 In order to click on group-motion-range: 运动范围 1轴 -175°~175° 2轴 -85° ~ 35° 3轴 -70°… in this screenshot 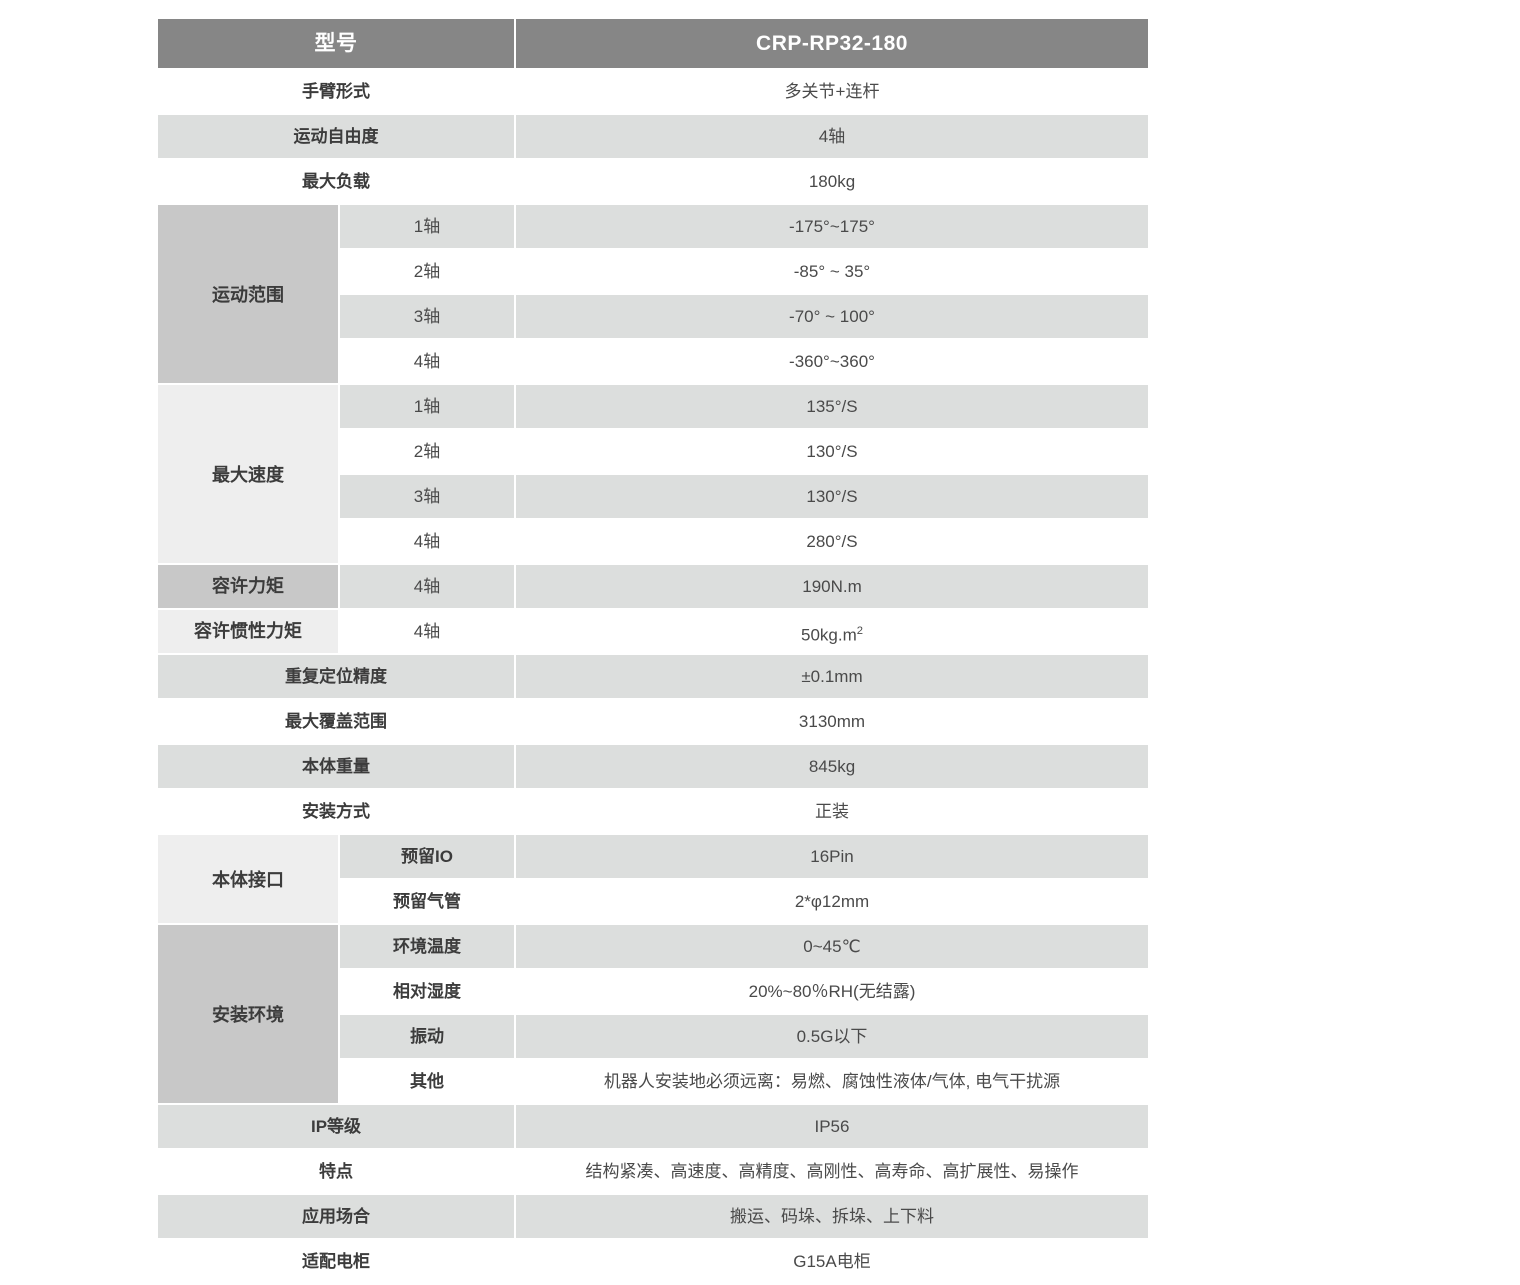, I will do `click(653, 294)`.